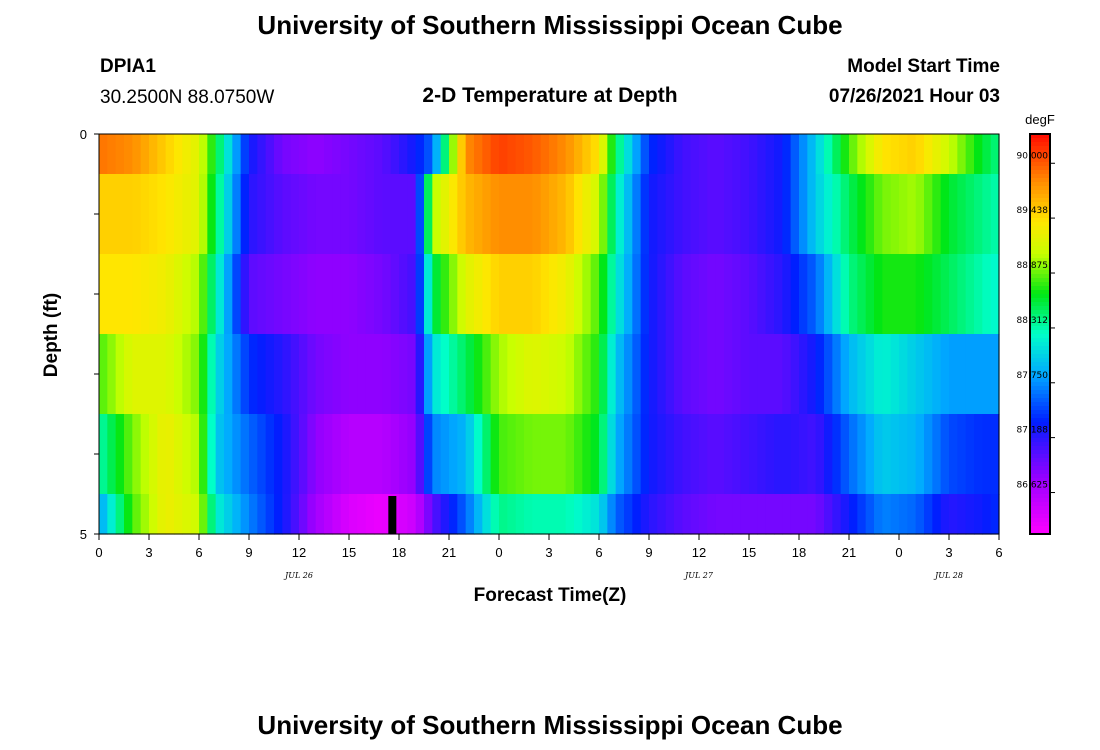  What do you see at coordinates (698, 575) in the screenshot?
I see `date-label: JUL 27` at bounding box center [698, 575].